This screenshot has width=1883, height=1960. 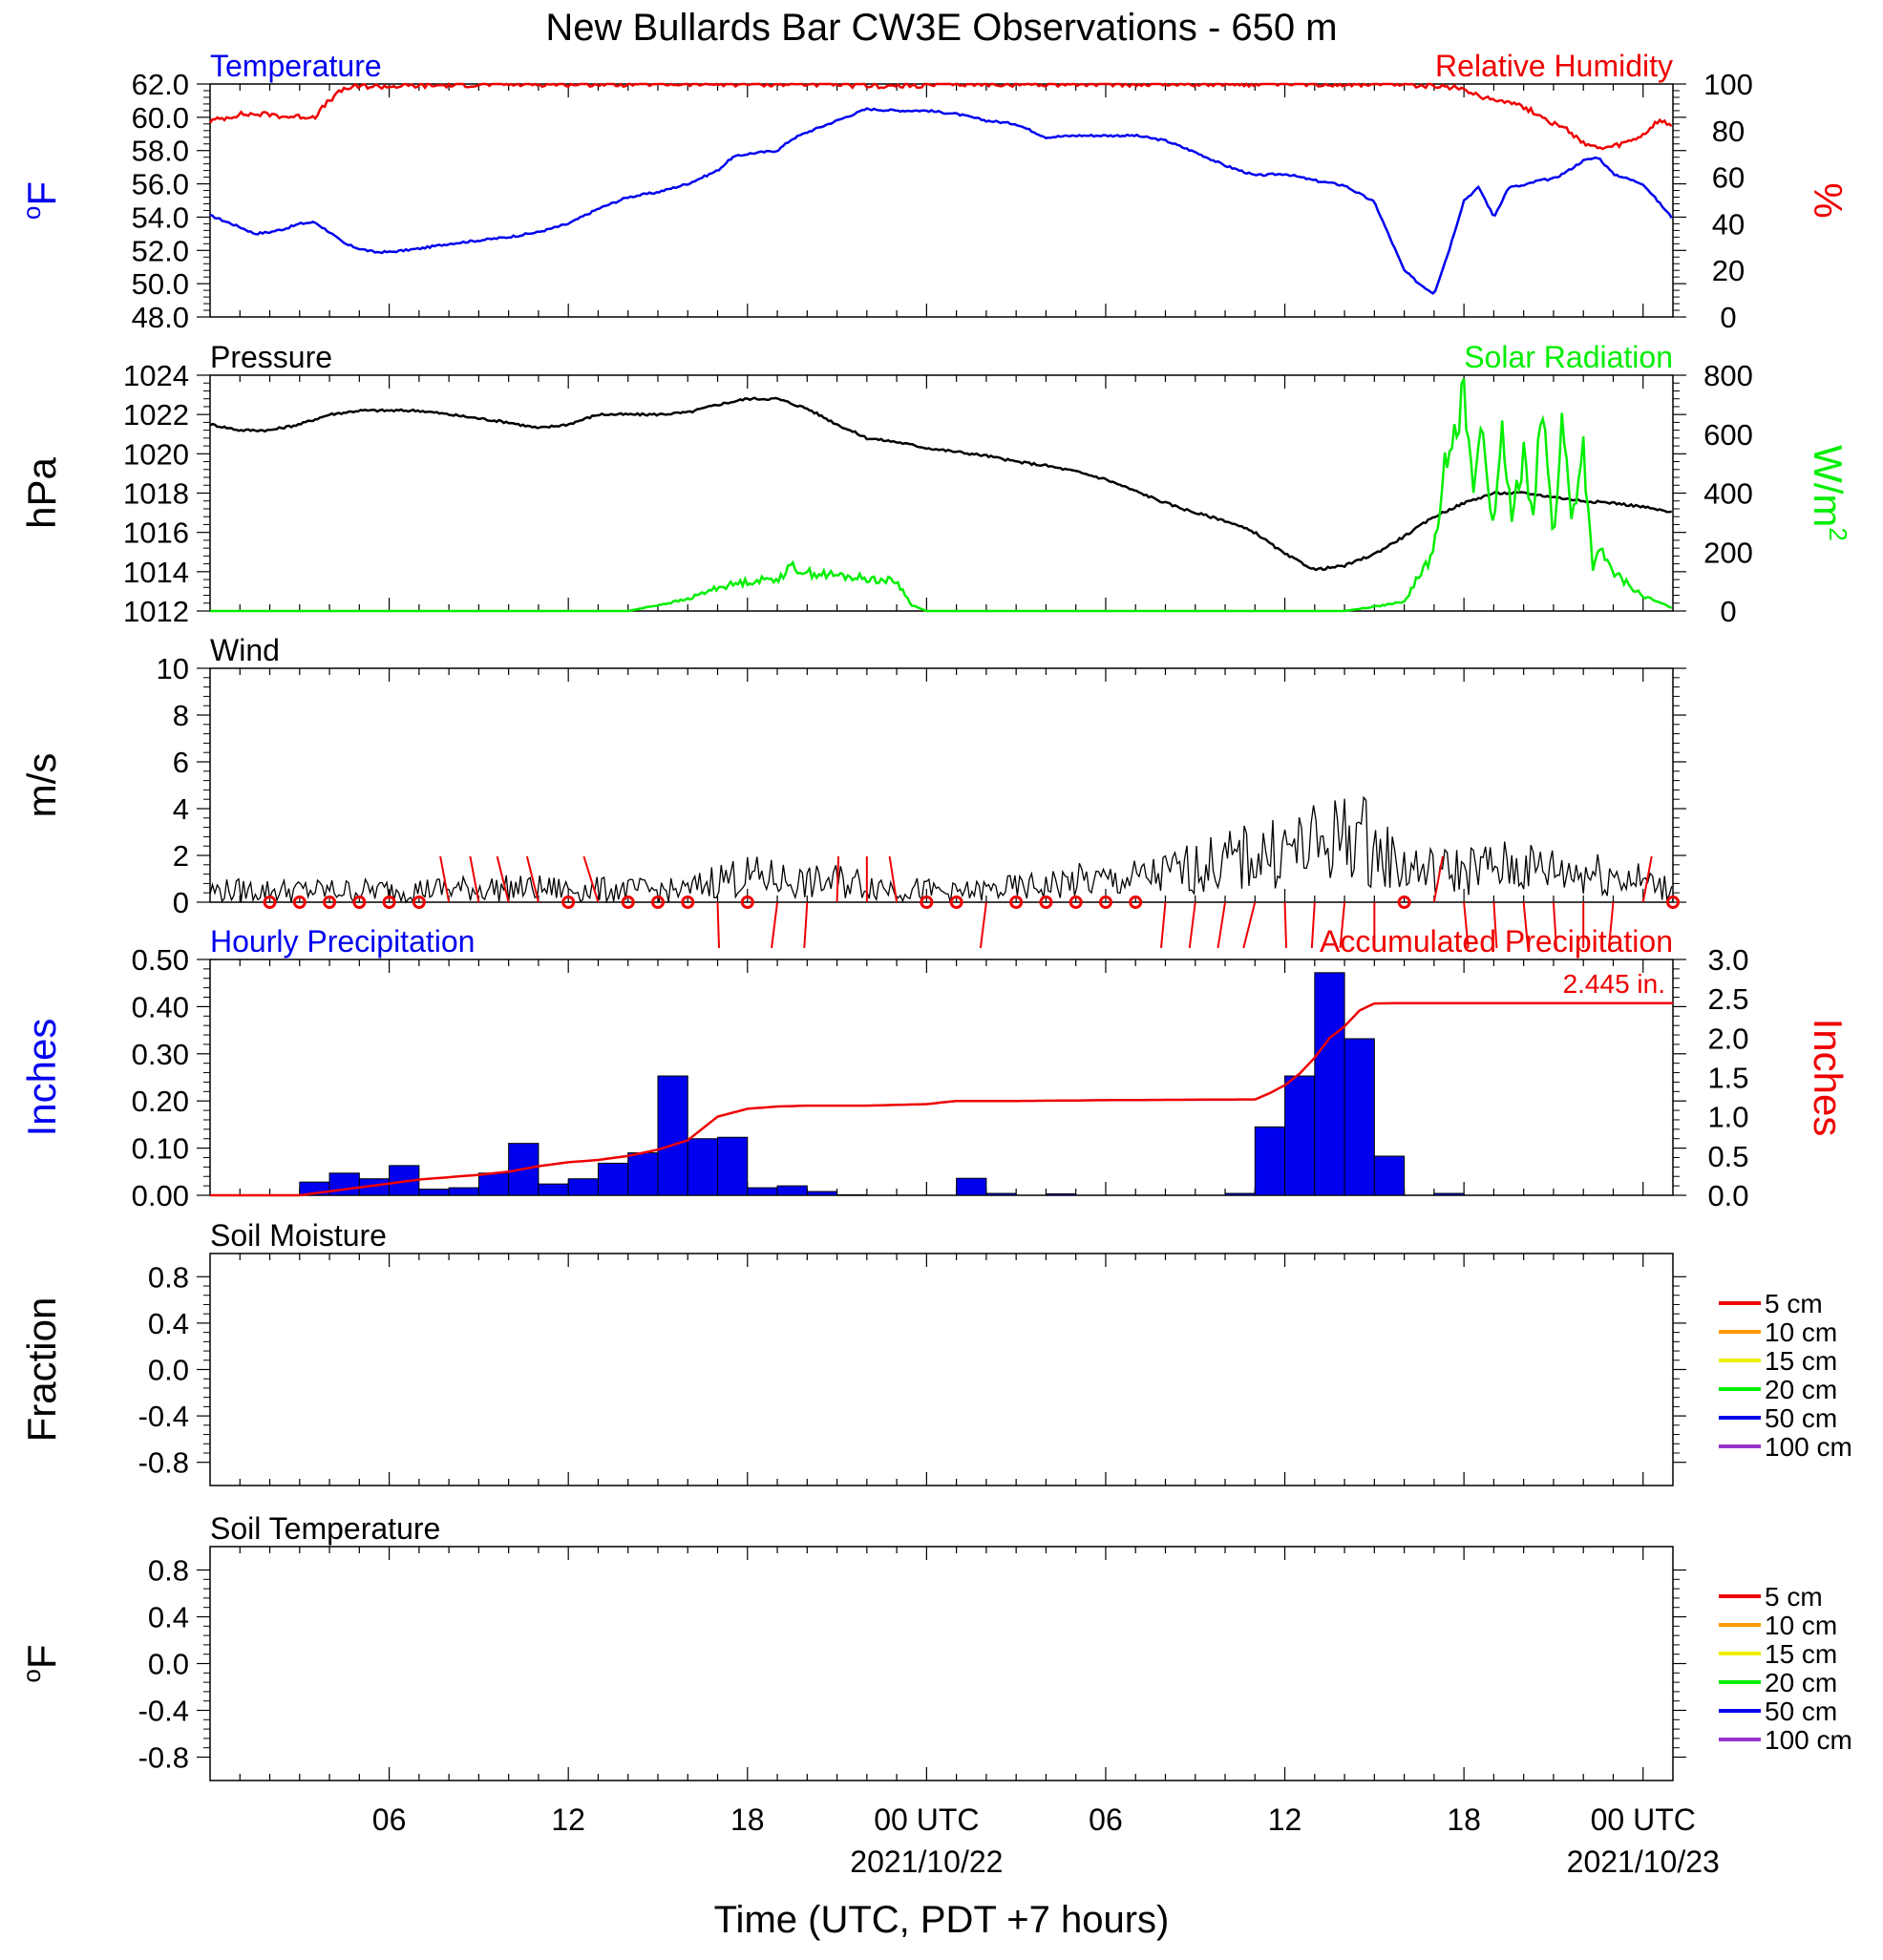 What do you see at coordinates (1728, 84) in the screenshot?
I see `right-tick-label: 100` at bounding box center [1728, 84].